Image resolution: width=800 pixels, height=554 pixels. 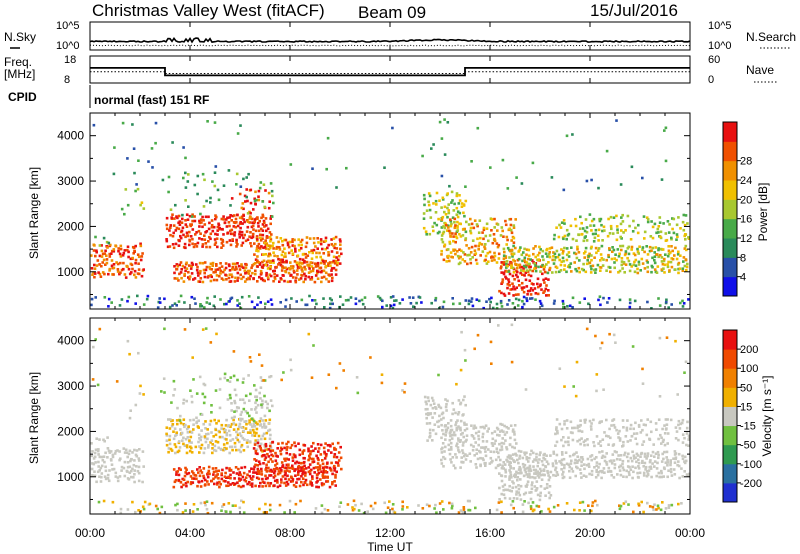 What do you see at coordinates (34, 418) in the screenshot?
I see `velocity-y-axis-label: Slant Range [km]` at bounding box center [34, 418].